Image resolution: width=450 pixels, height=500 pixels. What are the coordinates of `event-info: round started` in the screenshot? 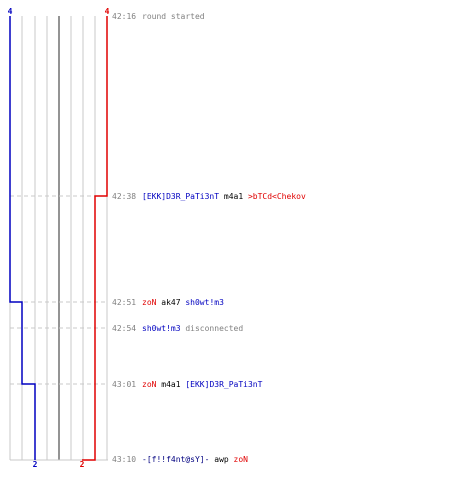 It's located at (173, 16).